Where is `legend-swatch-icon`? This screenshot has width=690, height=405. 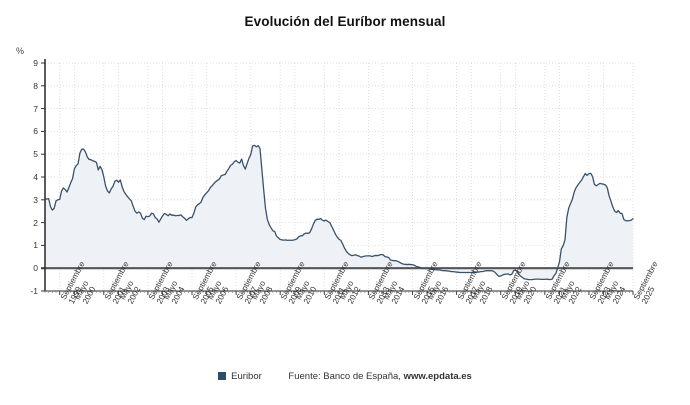 legend-swatch-icon is located at coordinates (222, 376).